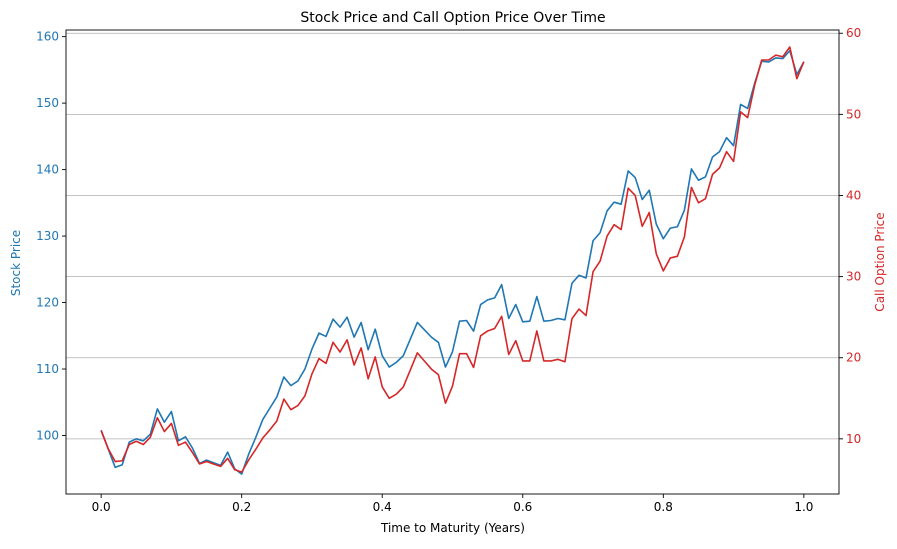 The width and height of the screenshot is (897, 549). What do you see at coordinates (880, 261) in the screenshot?
I see `y-right-axis-label: Call Option Price` at bounding box center [880, 261].